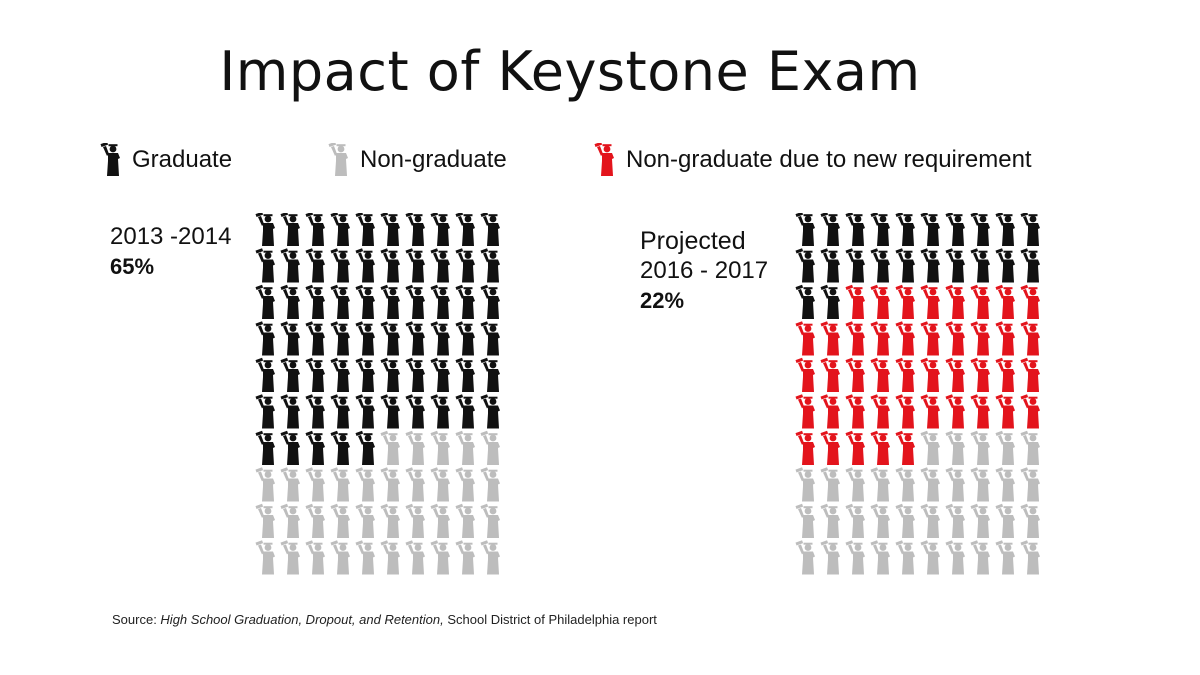 The height and width of the screenshot is (675, 1200). I want to click on panel-label-2013: 2013 -2014 65%, so click(170, 252).